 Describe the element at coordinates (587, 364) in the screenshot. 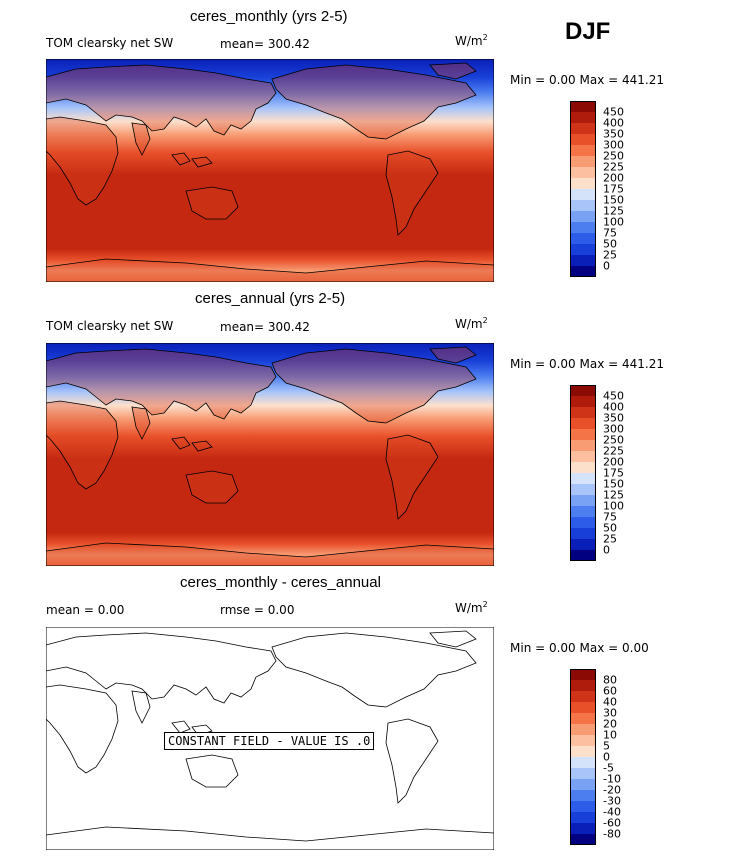

I see `panel2-minmax: Min = 0.00 Max = 441.21` at that location.